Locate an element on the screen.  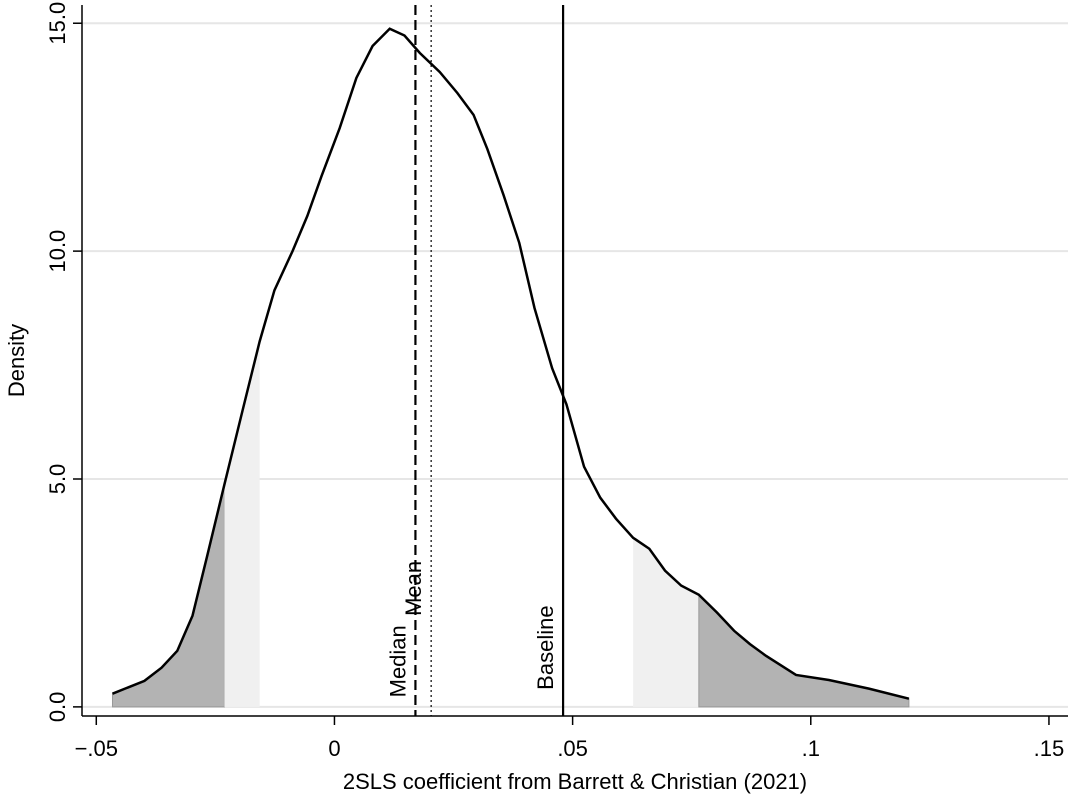
x-tick-label: 0 is located at coordinates (334, 748).